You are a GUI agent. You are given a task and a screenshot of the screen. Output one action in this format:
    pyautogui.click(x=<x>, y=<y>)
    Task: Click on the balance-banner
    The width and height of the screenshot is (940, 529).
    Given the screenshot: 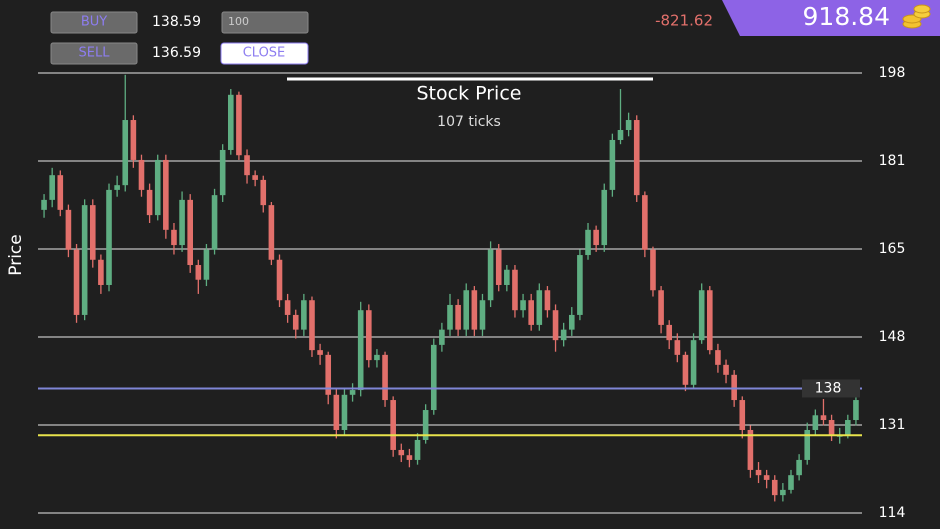 What is the action you would take?
    pyautogui.click(x=831, y=18)
    